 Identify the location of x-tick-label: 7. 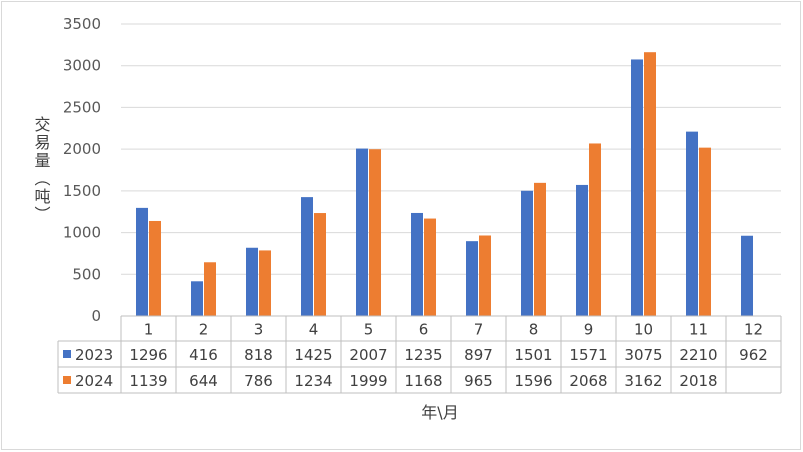
(479, 330).